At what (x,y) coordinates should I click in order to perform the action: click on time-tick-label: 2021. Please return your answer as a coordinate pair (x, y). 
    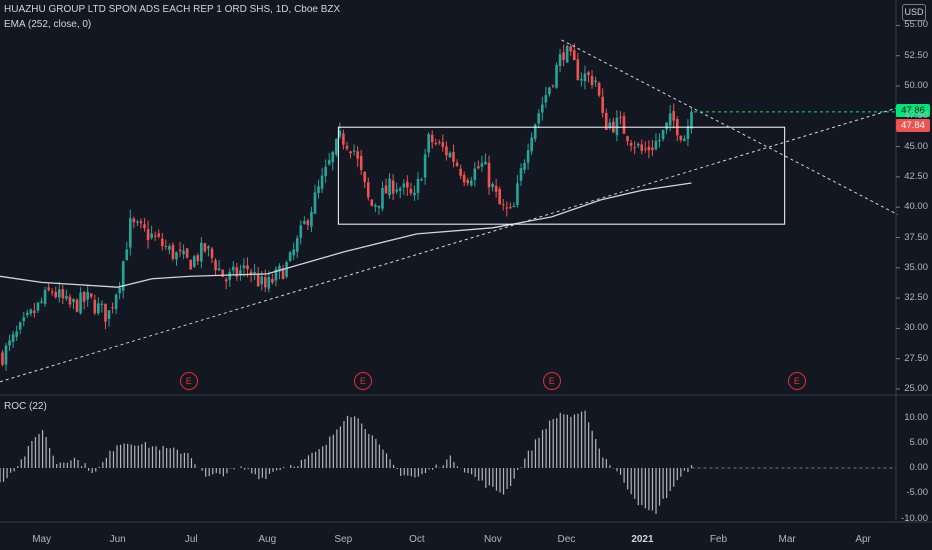
    Looking at the image, I should click on (642, 539).